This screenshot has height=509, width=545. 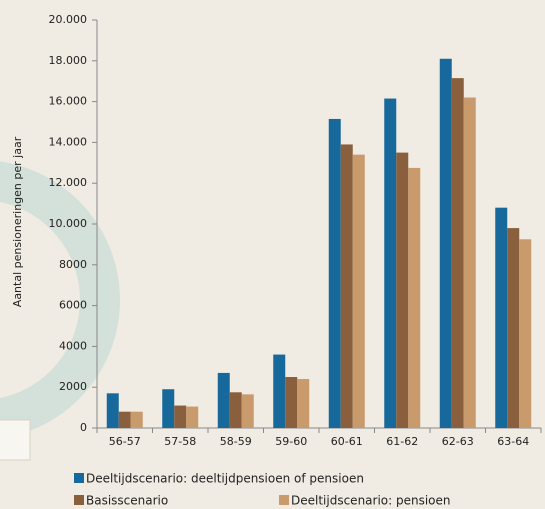 What do you see at coordinates (347, 441) in the screenshot?
I see `x-tick-label: 60-61` at bounding box center [347, 441].